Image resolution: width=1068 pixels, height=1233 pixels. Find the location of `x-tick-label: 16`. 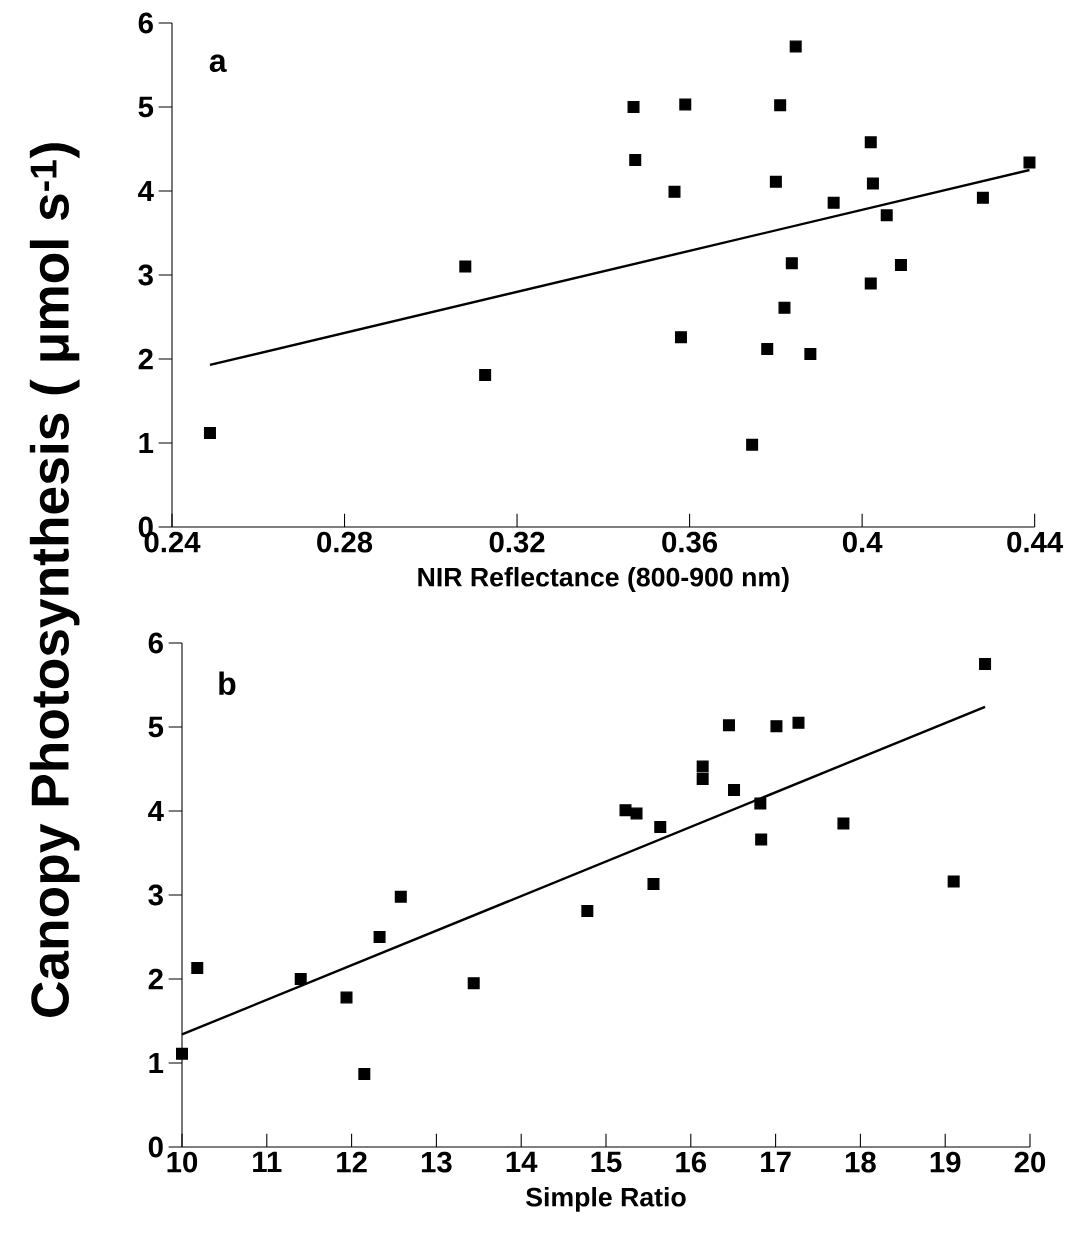

x-tick-label: 16 is located at coordinates (691, 1162).